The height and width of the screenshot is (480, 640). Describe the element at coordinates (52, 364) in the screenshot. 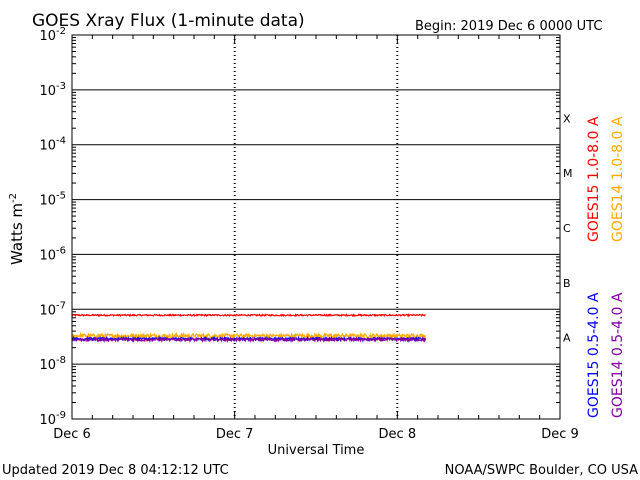

I see `y-tick-label: 10⁻⁸` at that location.